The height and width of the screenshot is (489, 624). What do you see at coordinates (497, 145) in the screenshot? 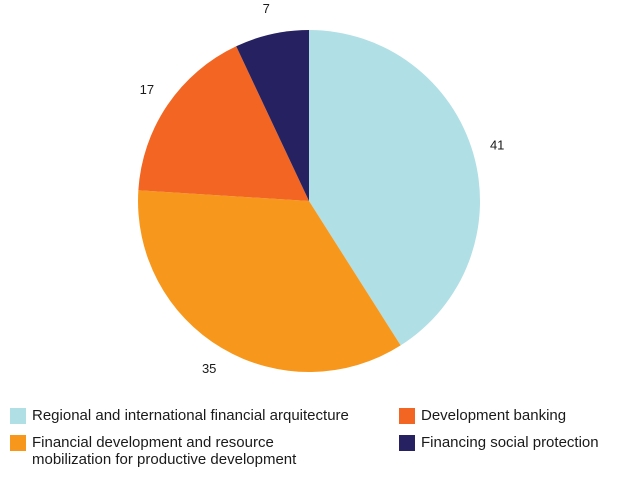
I see `pie-data-label: 41` at bounding box center [497, 145].